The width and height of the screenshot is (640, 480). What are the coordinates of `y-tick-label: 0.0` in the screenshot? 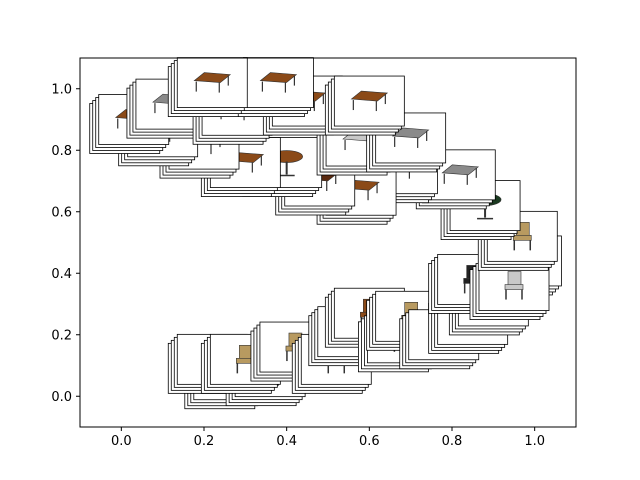 It's located at (61, 397).